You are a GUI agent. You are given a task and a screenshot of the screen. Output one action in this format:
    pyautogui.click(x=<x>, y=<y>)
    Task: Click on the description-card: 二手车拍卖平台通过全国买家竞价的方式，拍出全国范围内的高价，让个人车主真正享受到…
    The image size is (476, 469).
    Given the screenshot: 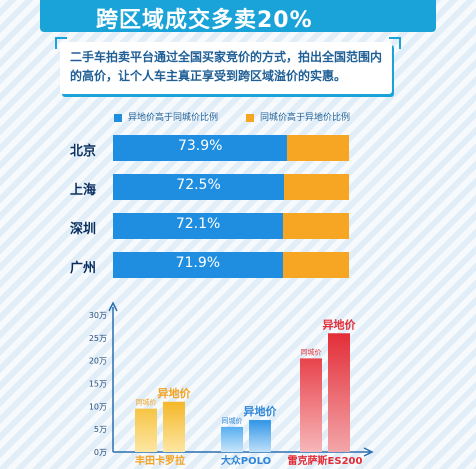 What is the action you would take?
    pyautogui.click(x=226, y=68)
    